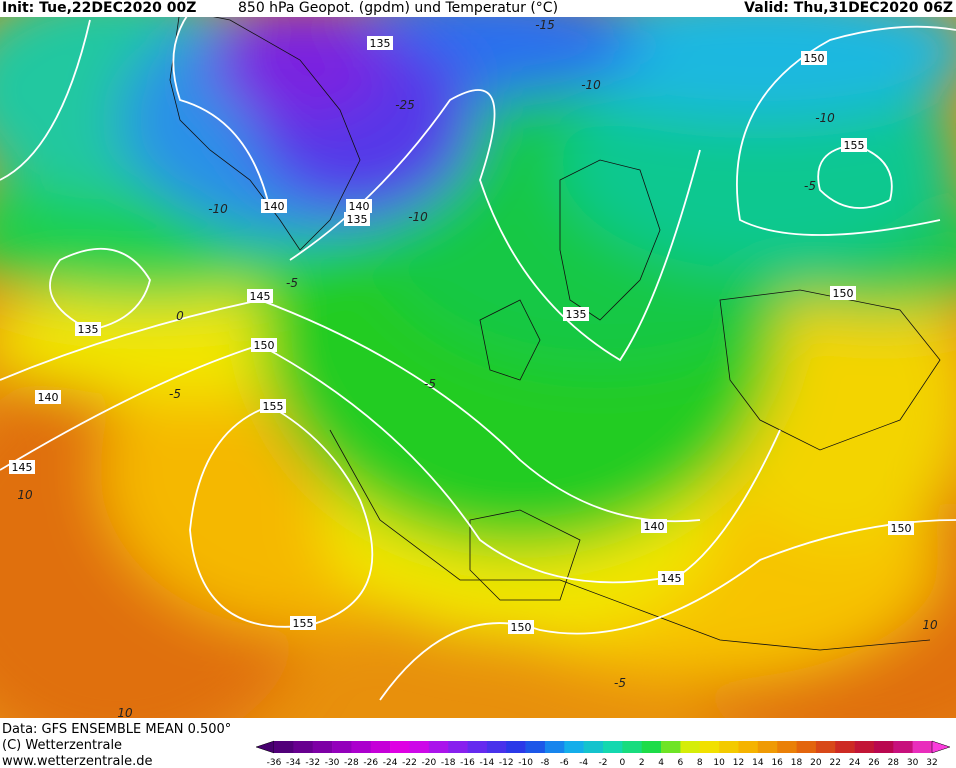 Image resolution: width=956 pixels, height=768 pixels. What do you see at coordinates (622, 763) in the screenshot?
I see `colorbar-tick-label: 0` at bounding box center [622, 763].